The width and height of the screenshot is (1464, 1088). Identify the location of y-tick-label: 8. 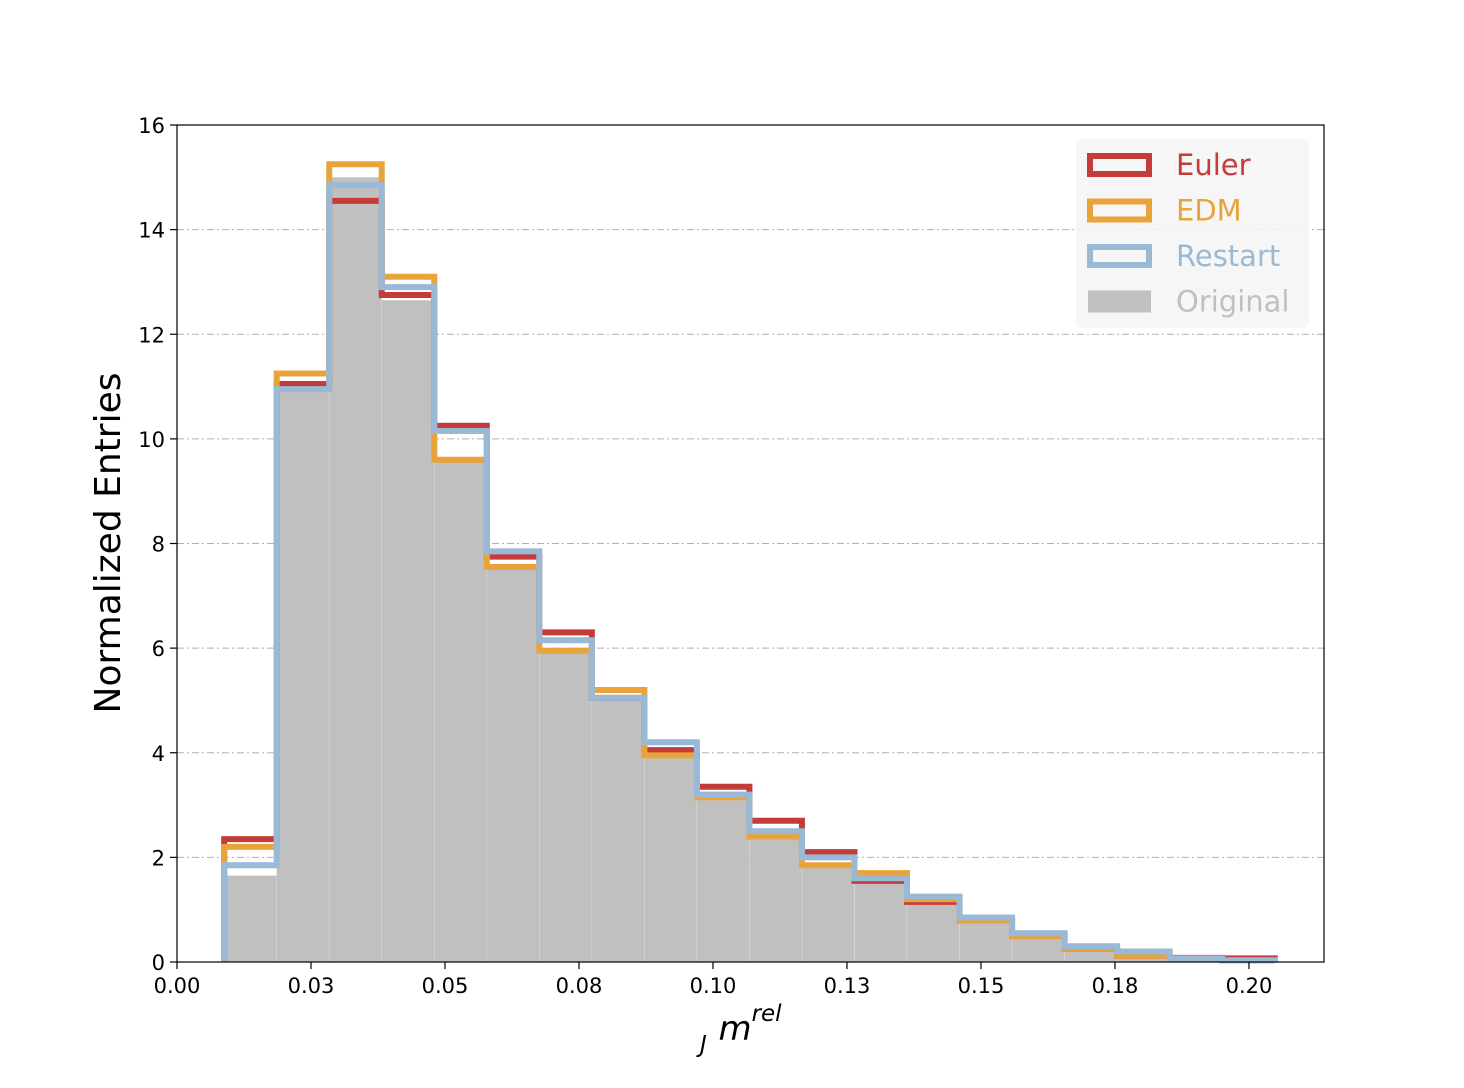
(158, 545).